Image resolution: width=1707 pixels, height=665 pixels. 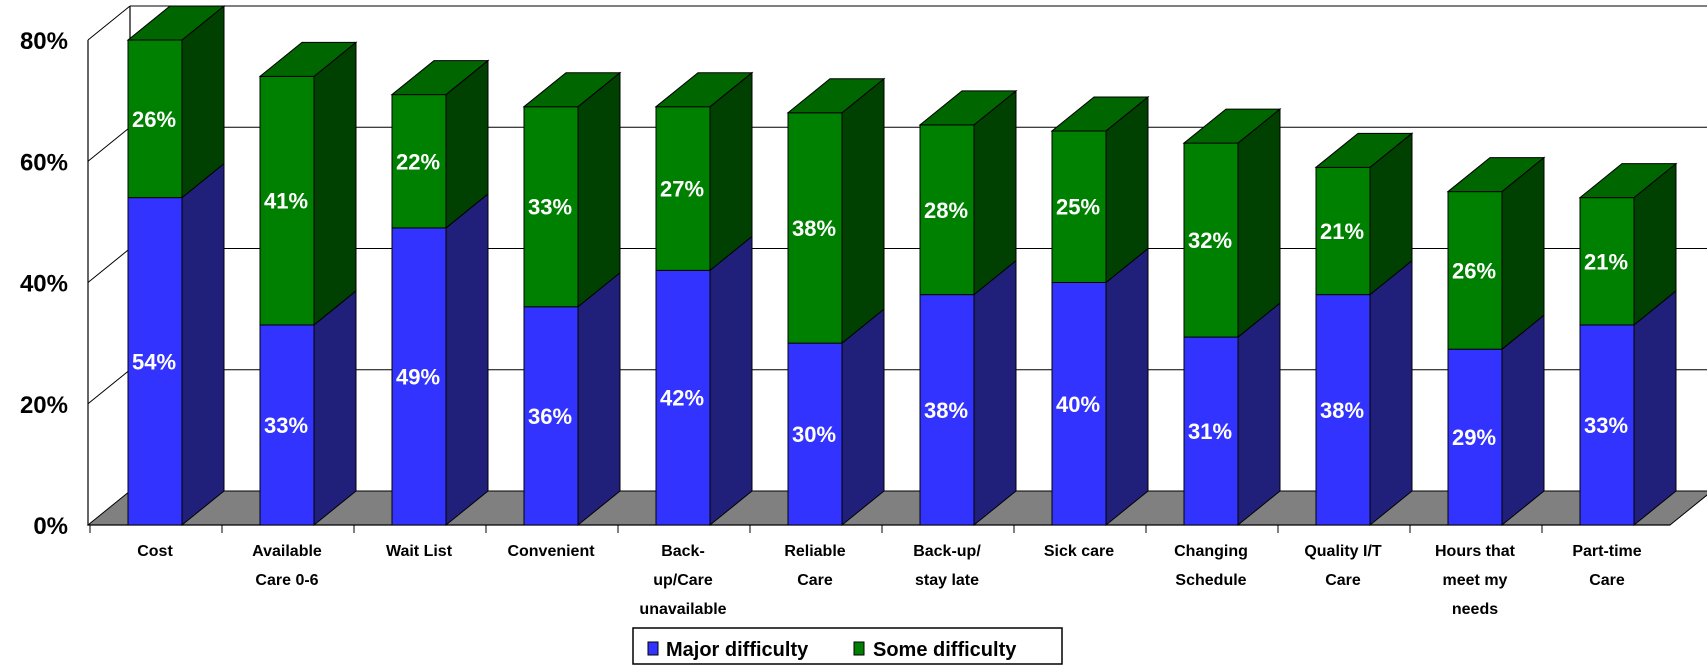 I want to click on data-label-some-difficulty: 32%, so click(x=1210, y=240).